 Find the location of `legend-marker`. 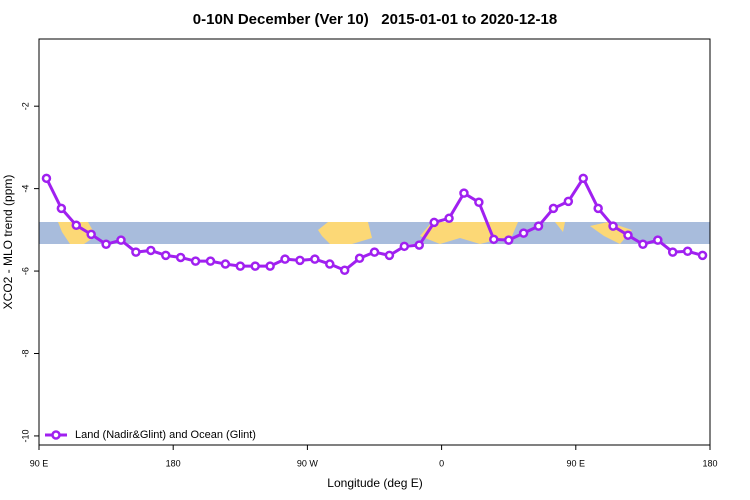

legend-marker is located at coordinates (56, 435).